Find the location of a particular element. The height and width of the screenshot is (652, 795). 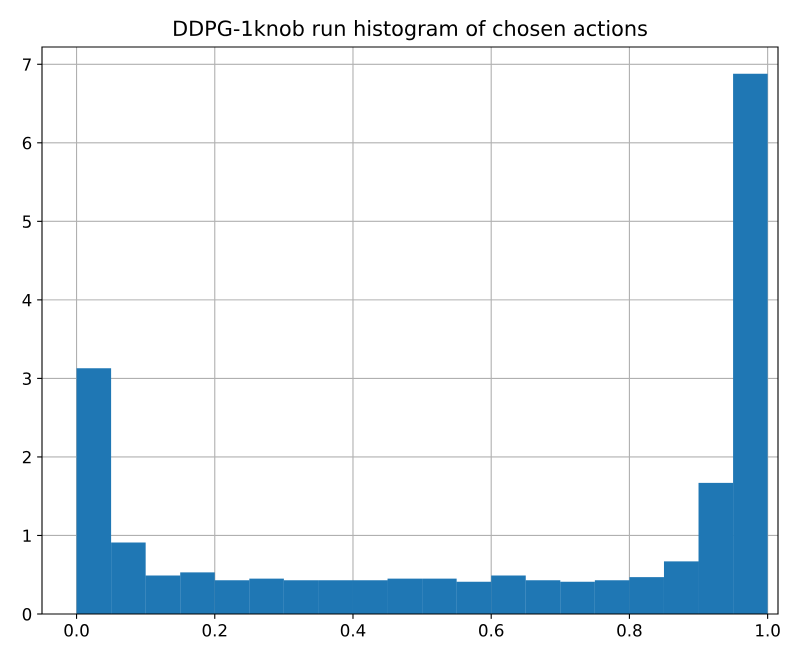

y-tick-label: 2 is located at coordinates (26, 457).